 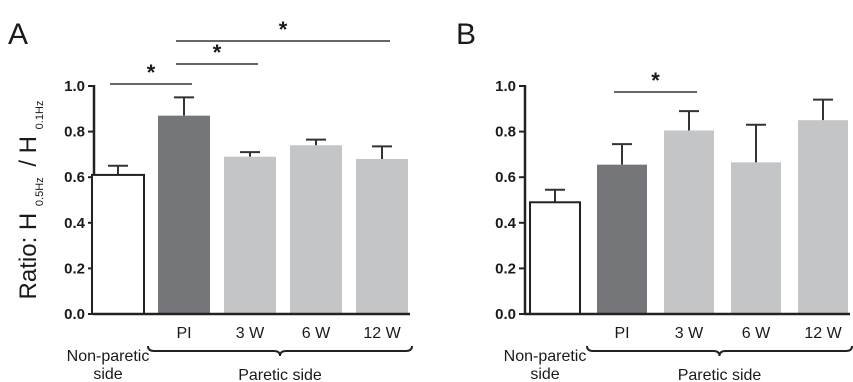 I want to click on y-axis-title-sep: / H, so click(x=28, y=151).